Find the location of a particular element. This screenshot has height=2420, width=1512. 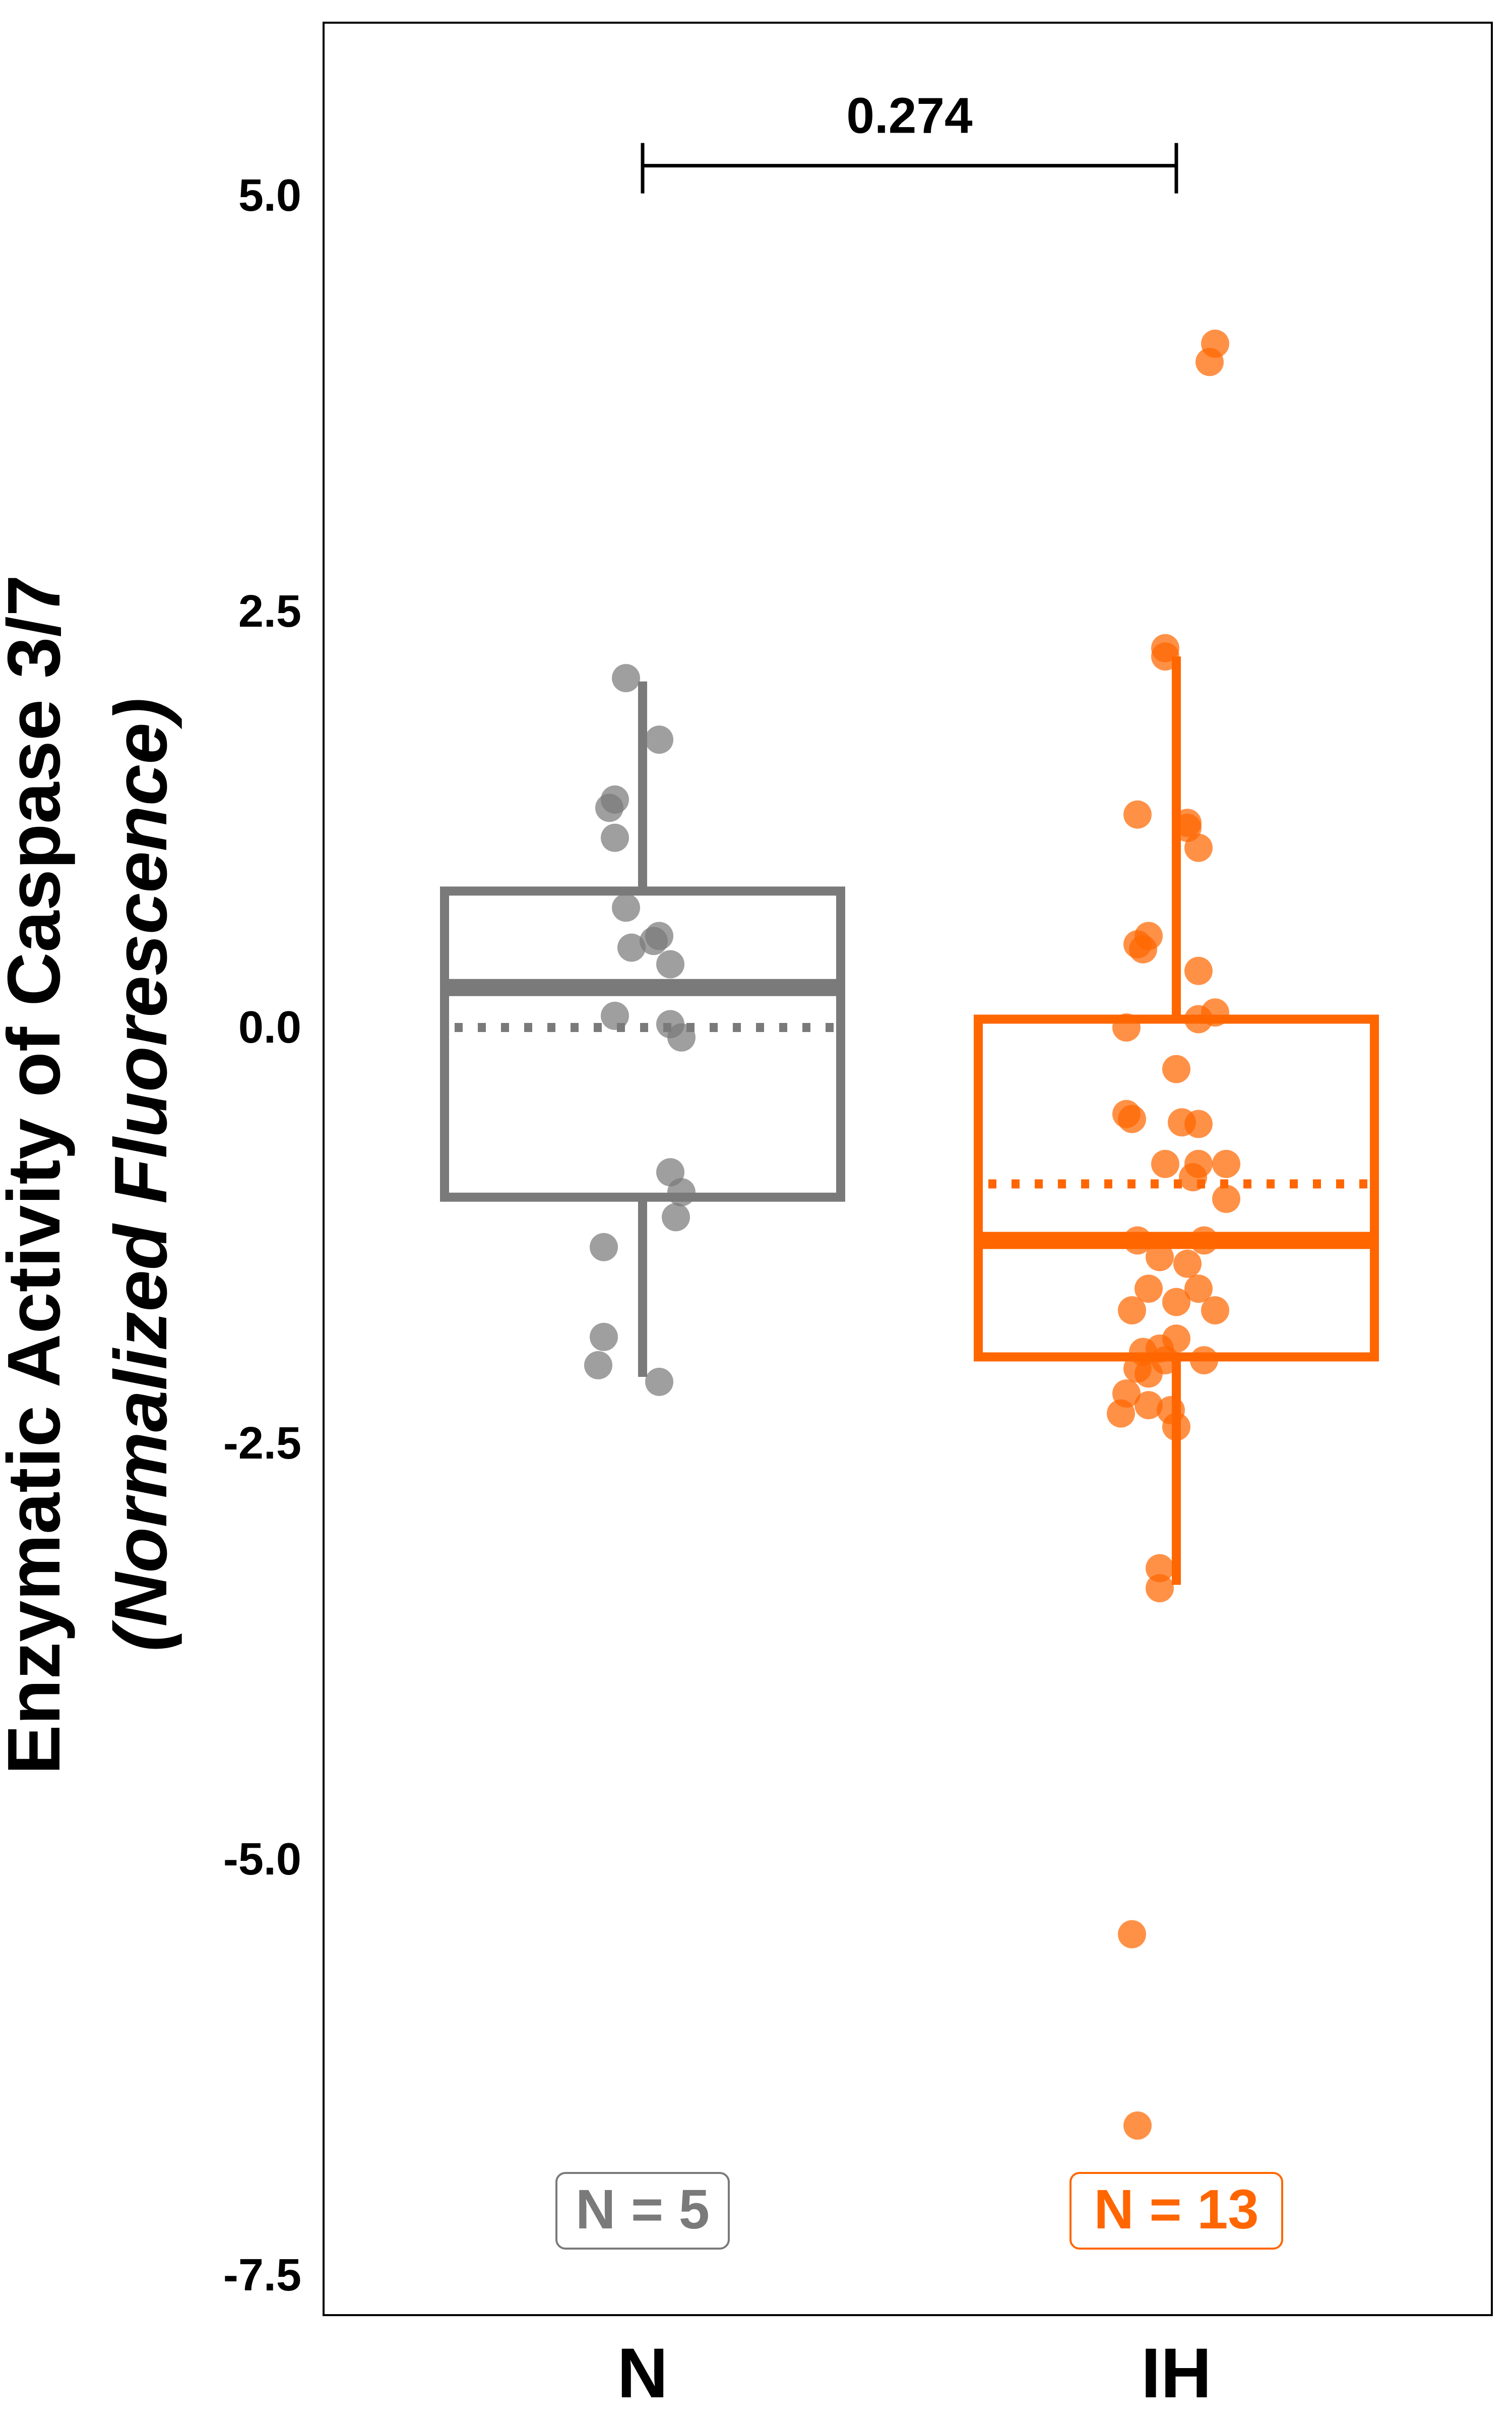

y-tick-label: -5.0 is located at coordinates (262, 1859).